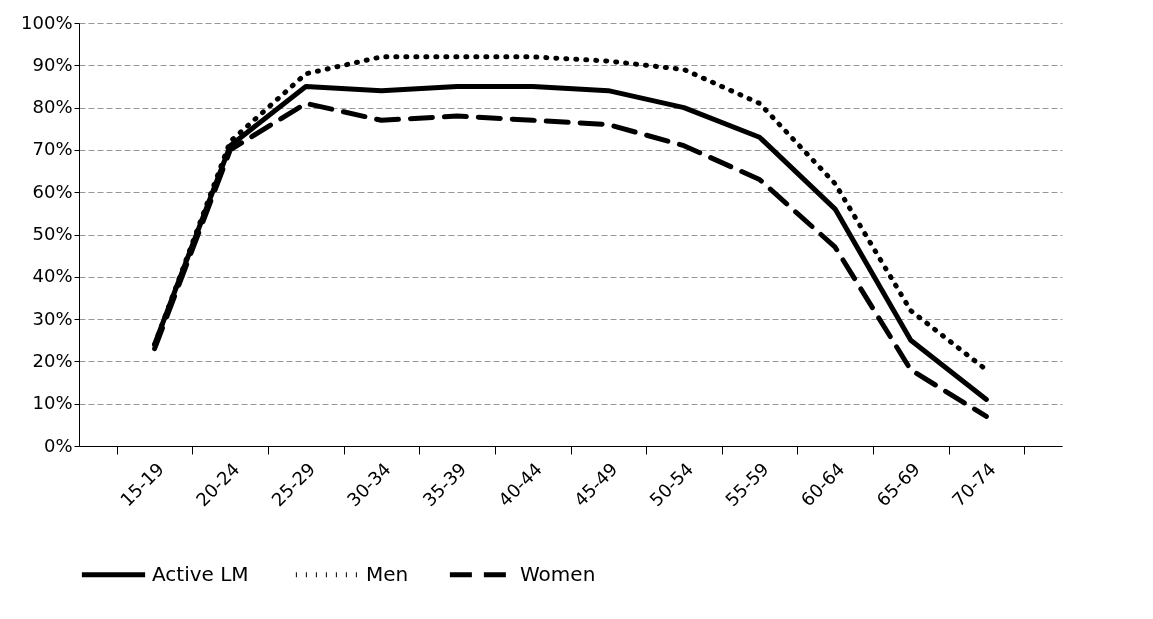 This screenshot has width=1153, height=619. What do you see at coordinates (47, 22) in the screenshot?
I see `y-tick-label: 100%` at bounding box center [47, 22].